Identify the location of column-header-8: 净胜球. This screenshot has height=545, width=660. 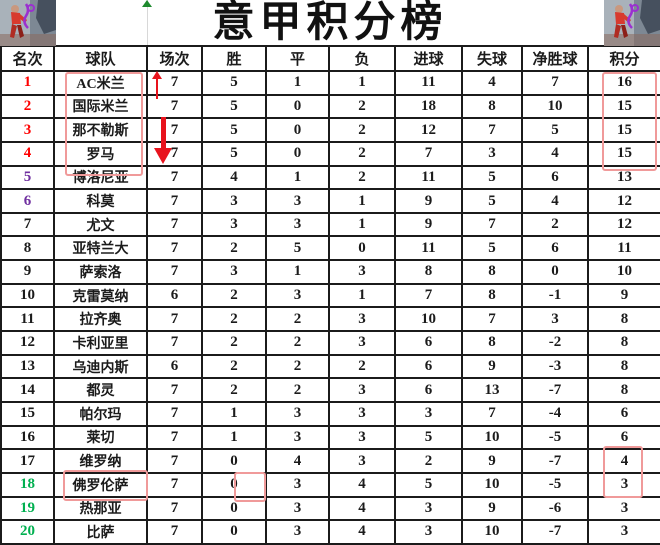
(556, 59).